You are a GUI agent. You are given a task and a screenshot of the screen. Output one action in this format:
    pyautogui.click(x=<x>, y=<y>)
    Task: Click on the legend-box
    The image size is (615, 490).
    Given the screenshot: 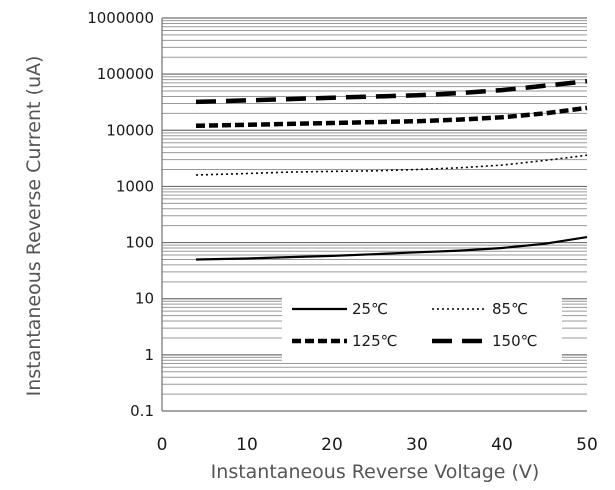 What is the action you would take?
    pyautogui.click(x=422, y=324)
    